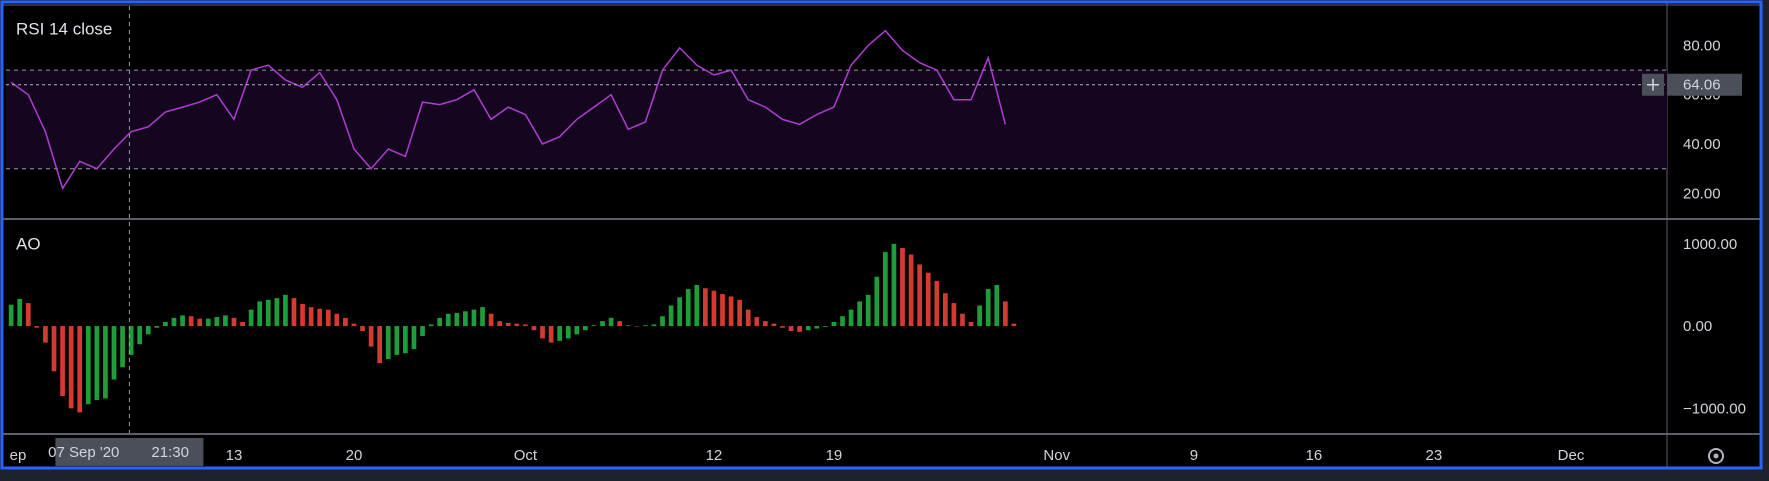  What do you see at coordinates (1194, 455) in the screenshot?
I see `x-tick-label: 9` at bounding box center [1194, 455].